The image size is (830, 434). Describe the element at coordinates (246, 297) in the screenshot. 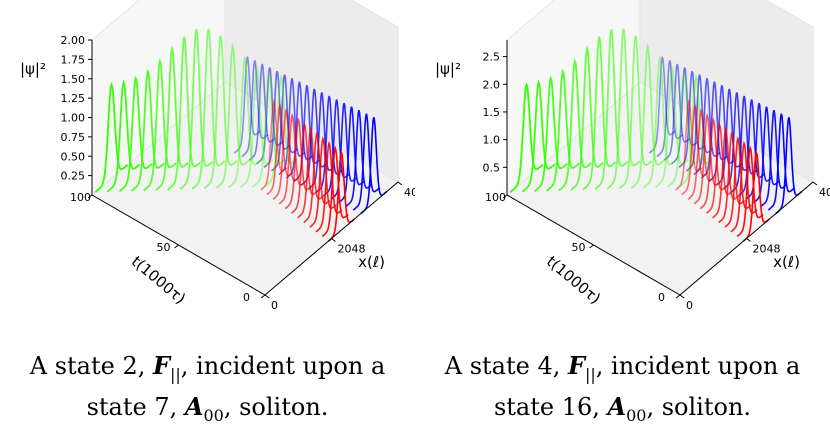

I see `t-tick-label: 0` at that location.